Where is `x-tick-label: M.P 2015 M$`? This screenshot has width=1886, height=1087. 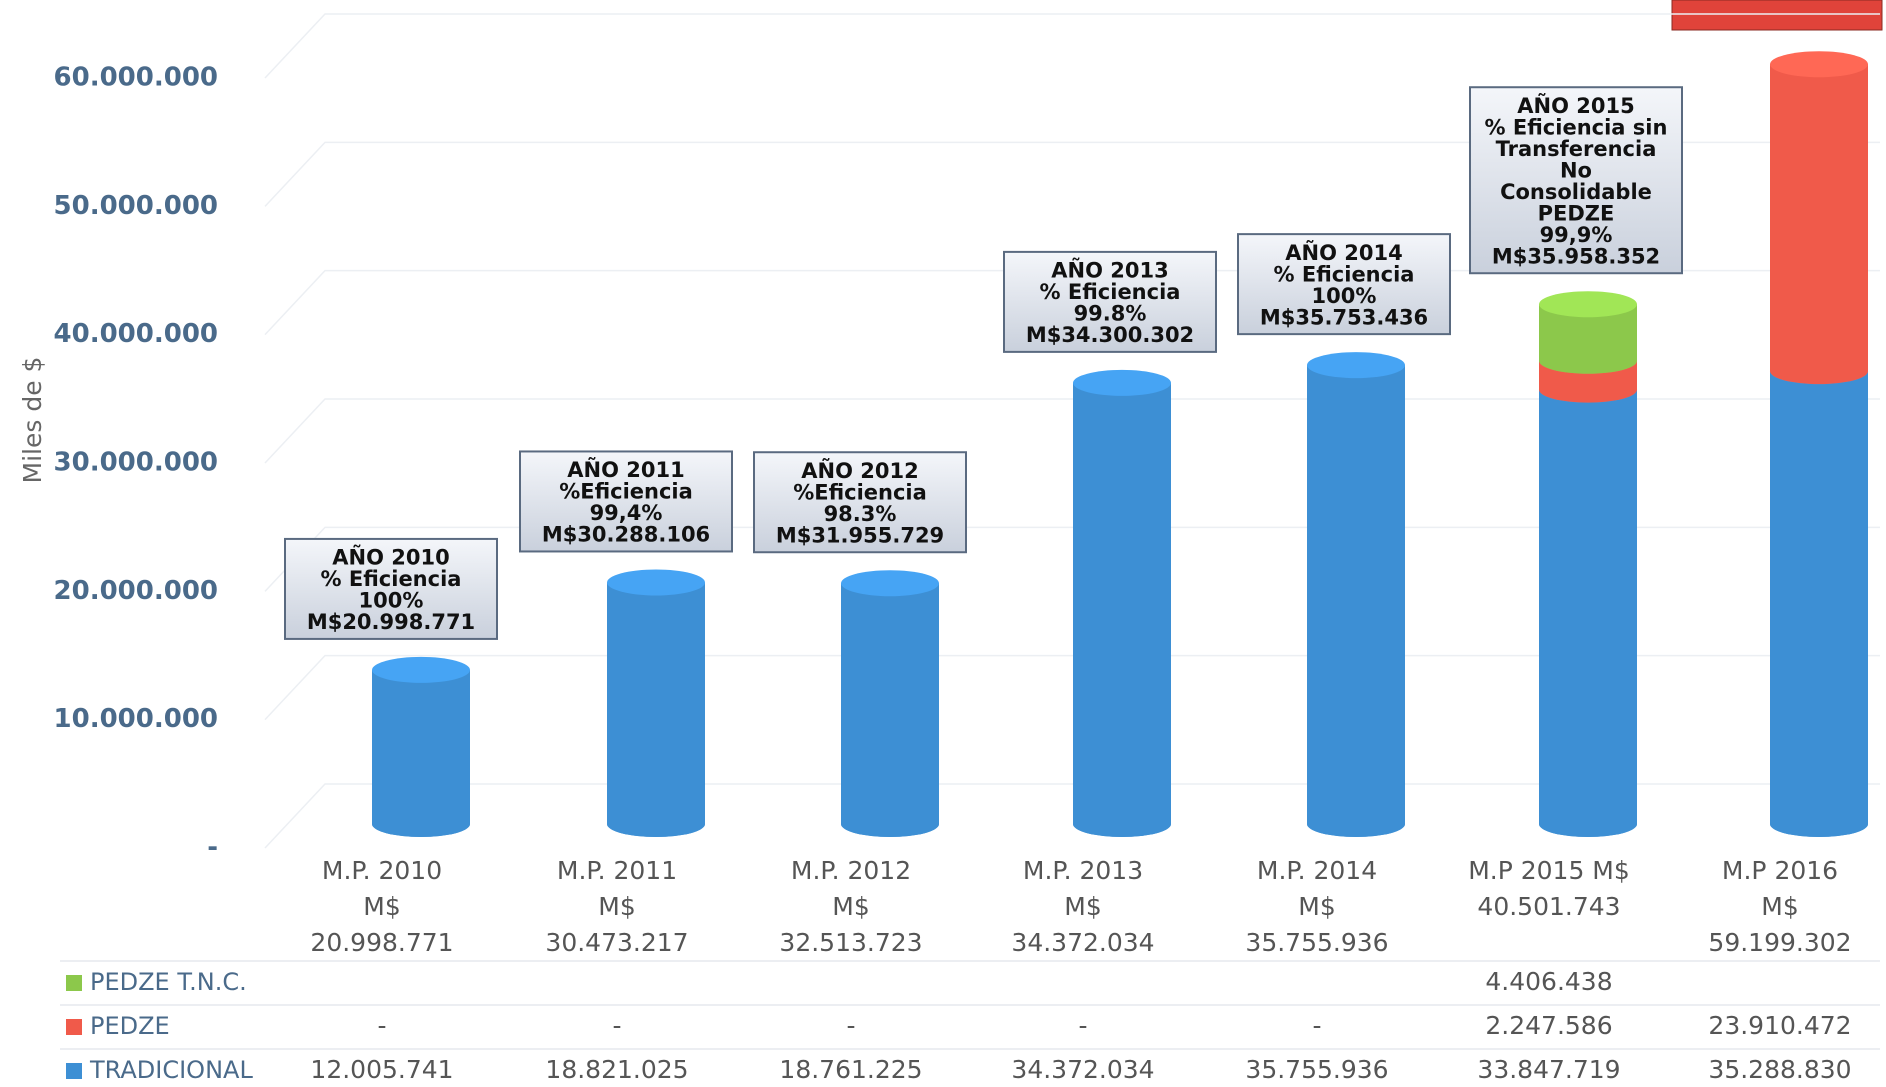
x-tick-label: M.P 2015 M$ is located at coordinates (1549, 870).